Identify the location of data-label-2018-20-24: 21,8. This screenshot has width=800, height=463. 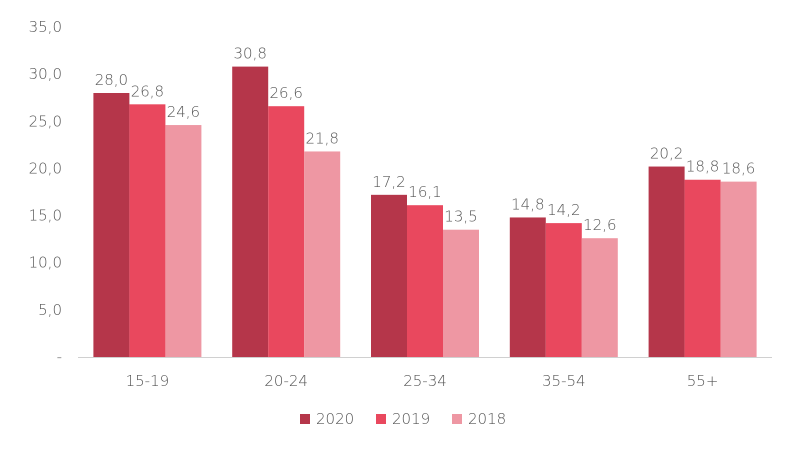
(321, 138).